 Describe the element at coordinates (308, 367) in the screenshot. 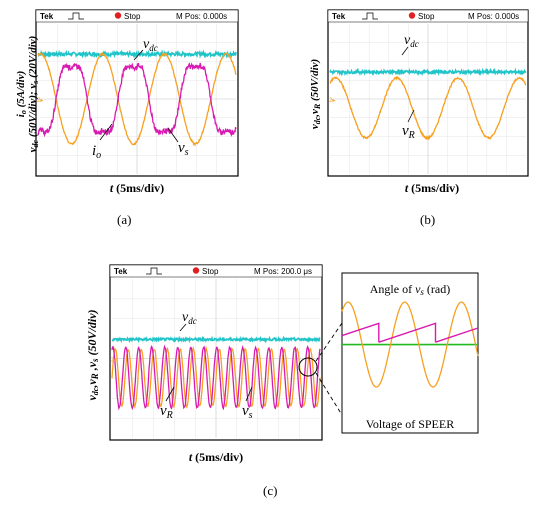

I see `zoom-circle` at that location.